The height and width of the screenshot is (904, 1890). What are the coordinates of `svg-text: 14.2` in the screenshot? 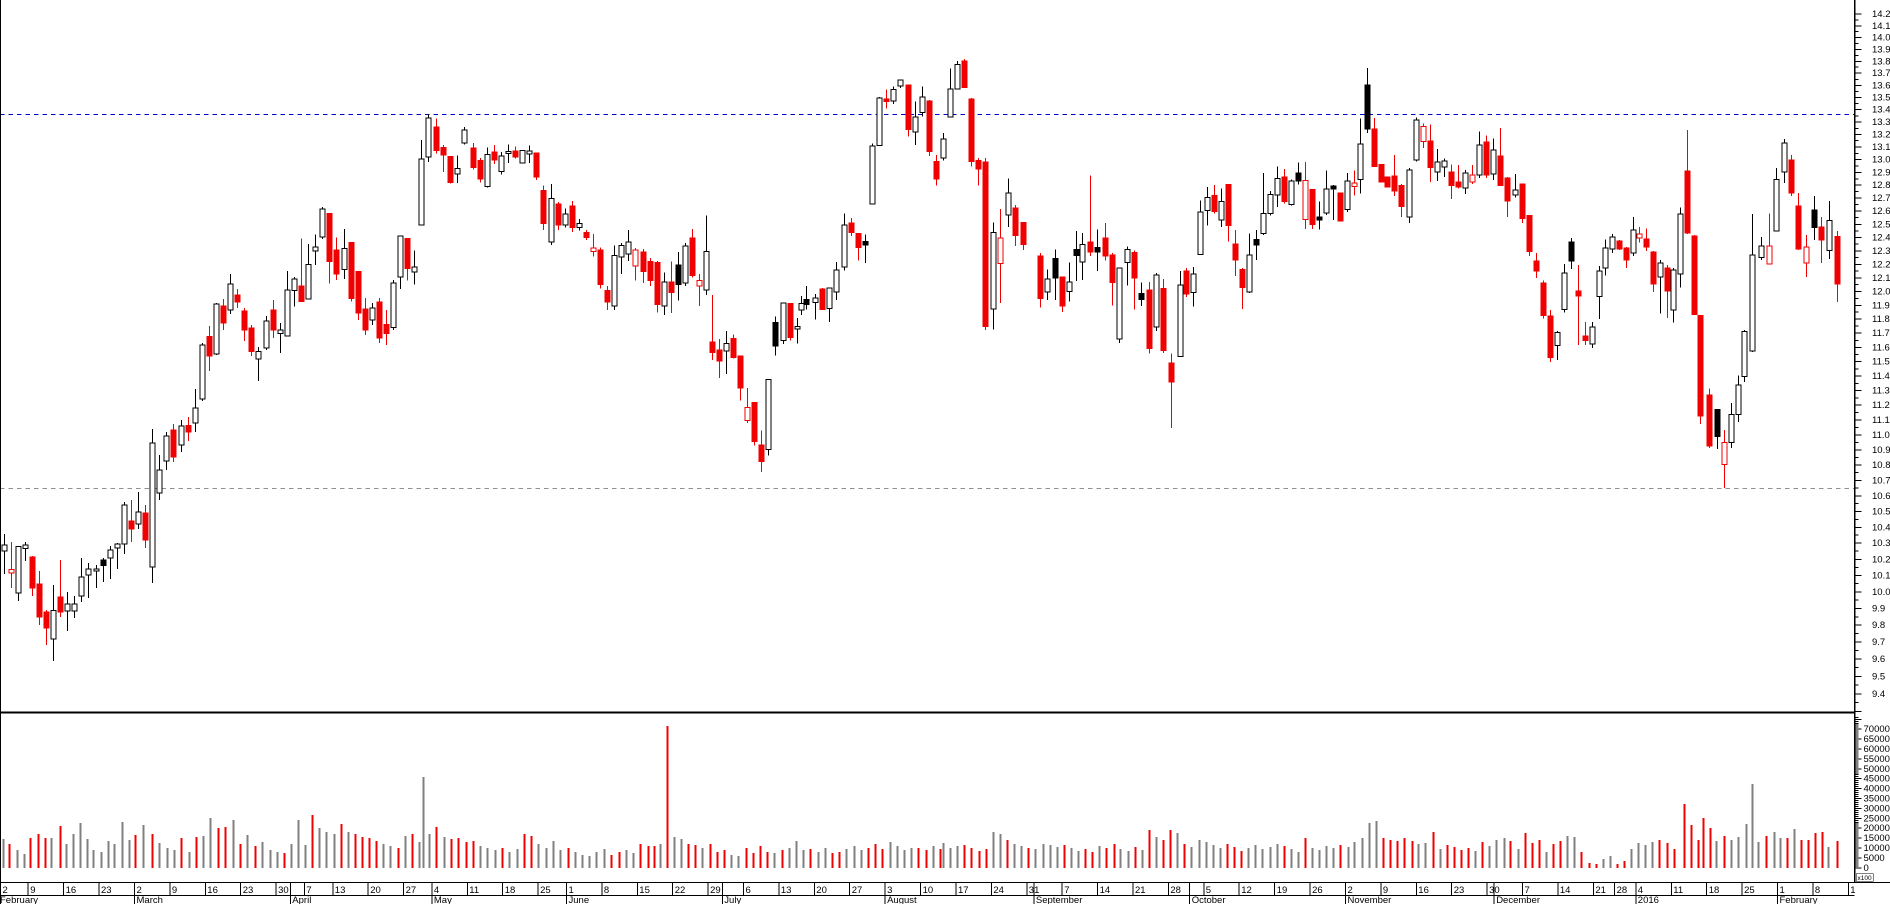 It's located at (1881, 14).